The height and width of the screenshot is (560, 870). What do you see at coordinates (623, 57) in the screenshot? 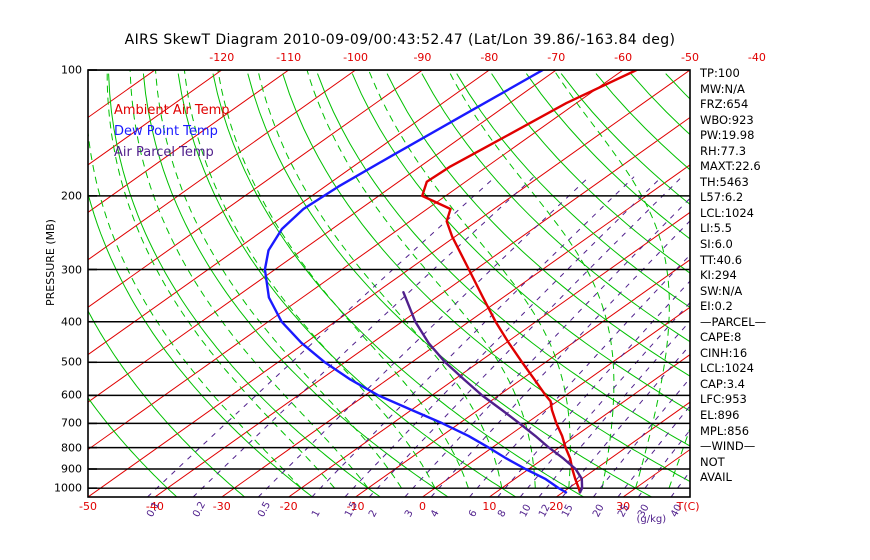
I see `top-temp-tick: -60` at bounding box center [623, 57].